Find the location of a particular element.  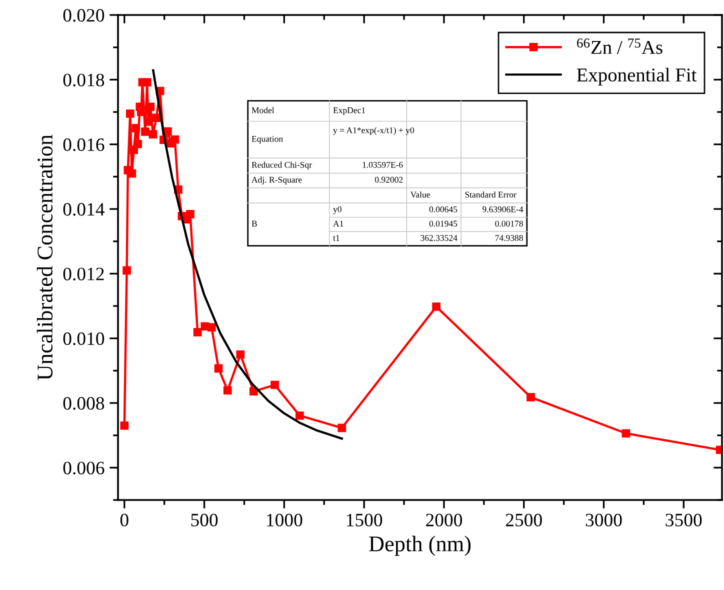

annotation: B is located at coordinates (254, 223).